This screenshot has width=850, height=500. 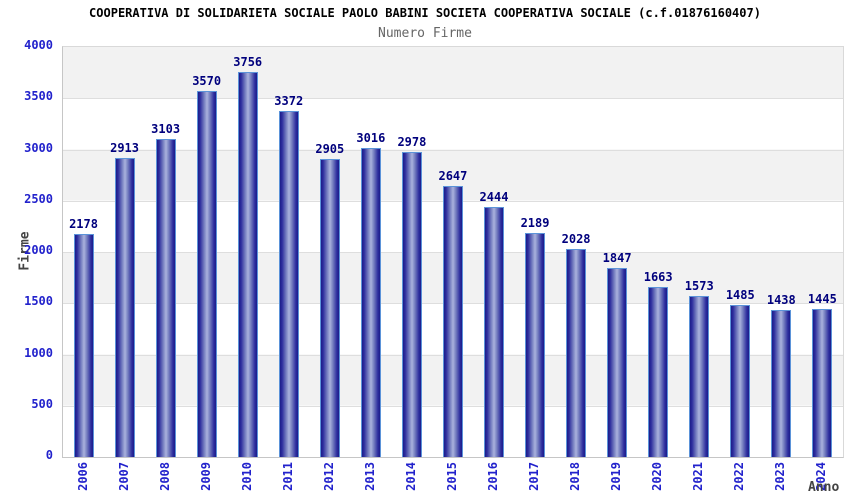 I want to click on bar-group: 2647, so click(x=452, y=252).